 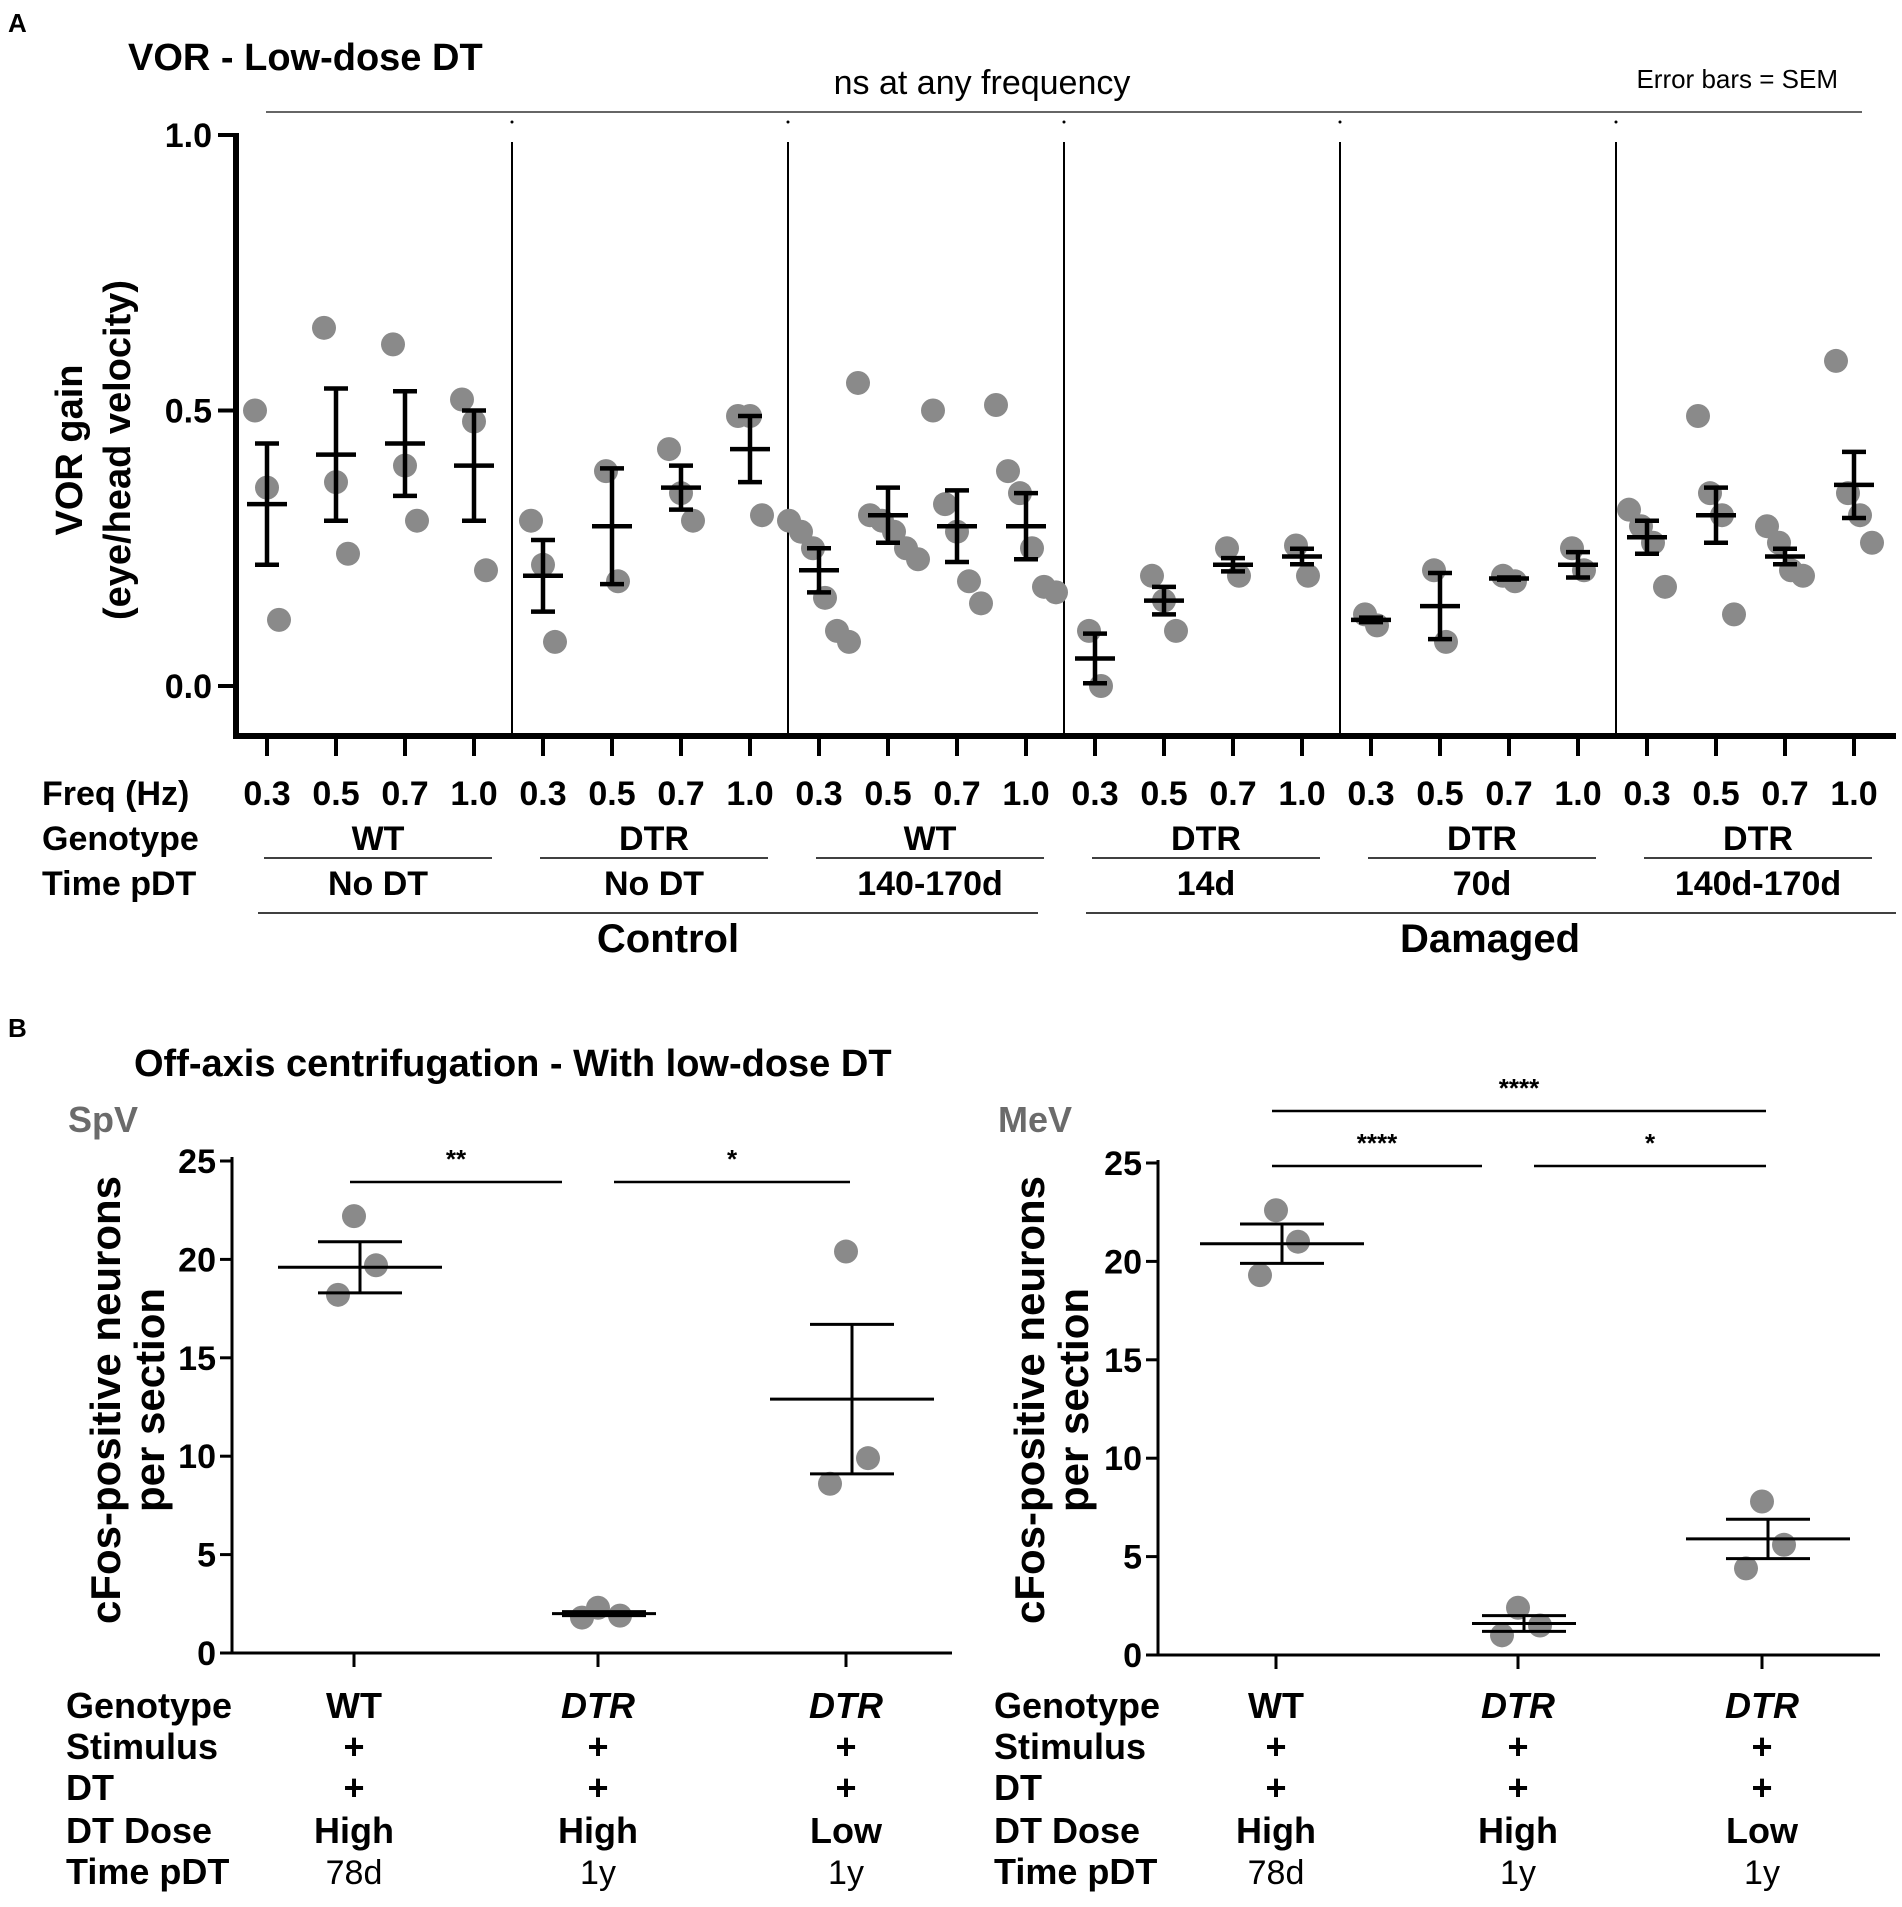 What do you see at coordinates (1377, 1143) in the screenshot?
I see `mev-comparison-label-1: ****` at bounding box center [1377, 1143].